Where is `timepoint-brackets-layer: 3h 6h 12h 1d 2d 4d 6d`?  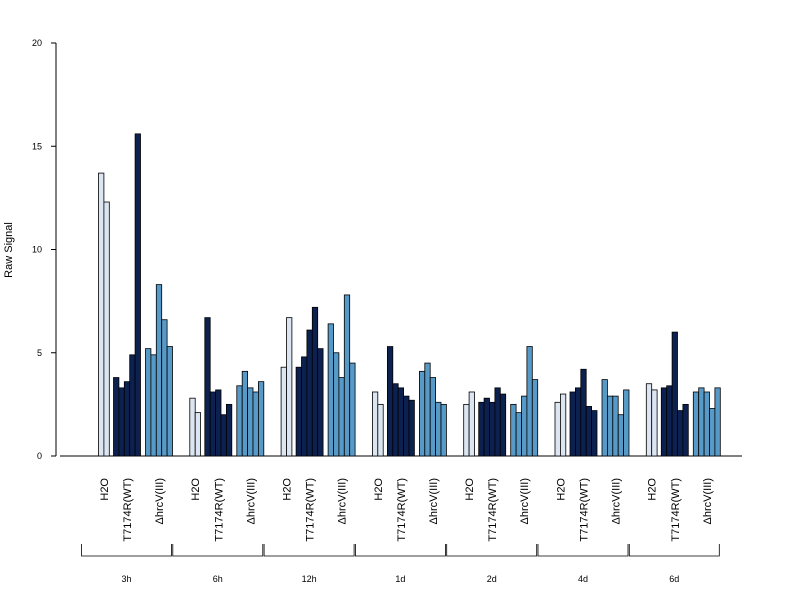
timepoint-brackets-layer: 3h 6h 12h 1d 2d 4d 6d is located at coordinates (400, 564).